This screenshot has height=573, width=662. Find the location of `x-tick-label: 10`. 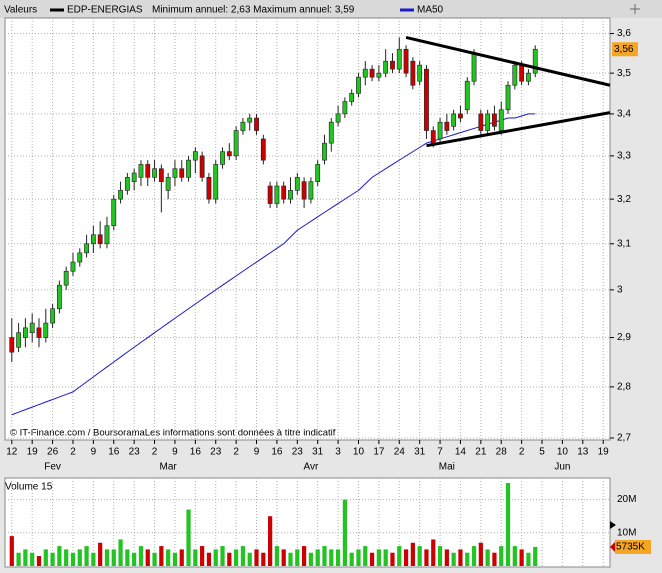

x-tick-label: 10 is located at coordinates (359, 452).